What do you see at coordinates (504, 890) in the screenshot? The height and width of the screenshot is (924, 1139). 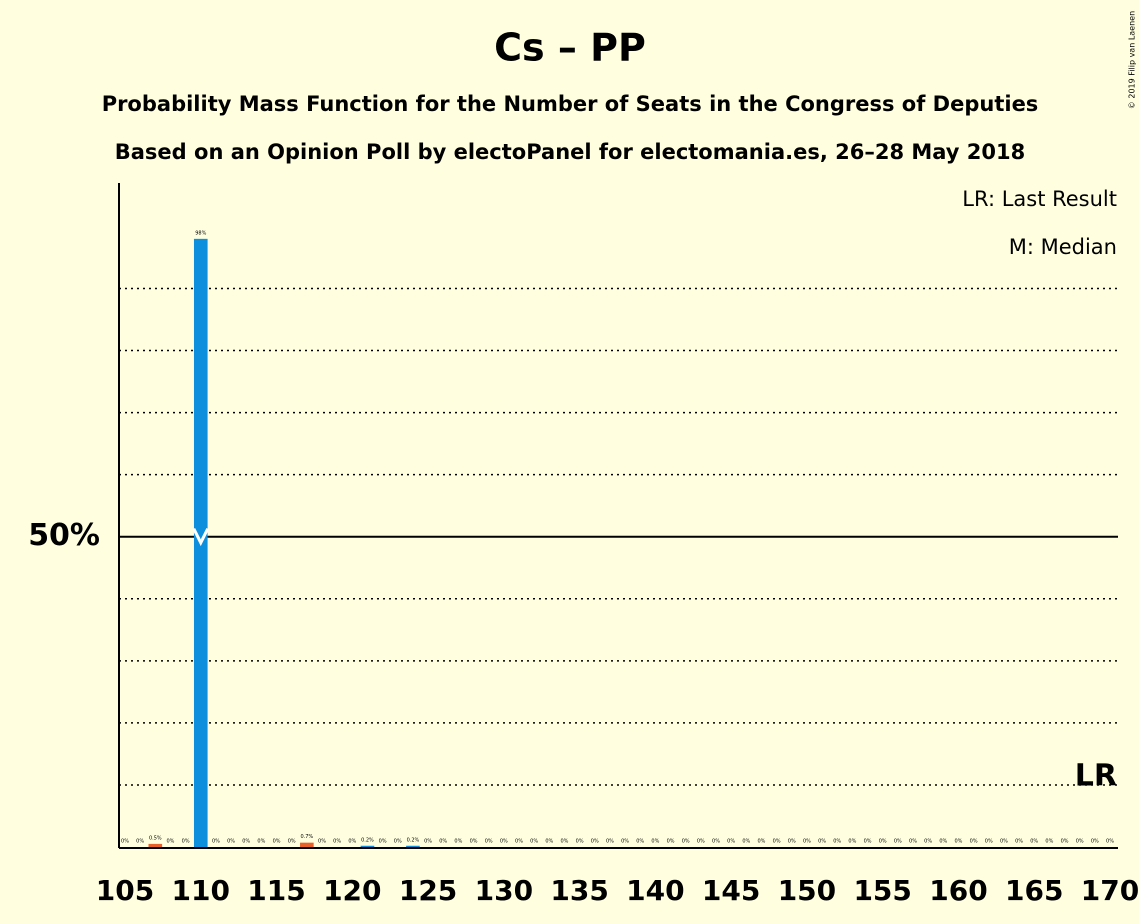 I see `x-tick-label: 130` at bounding box center [504, 890].